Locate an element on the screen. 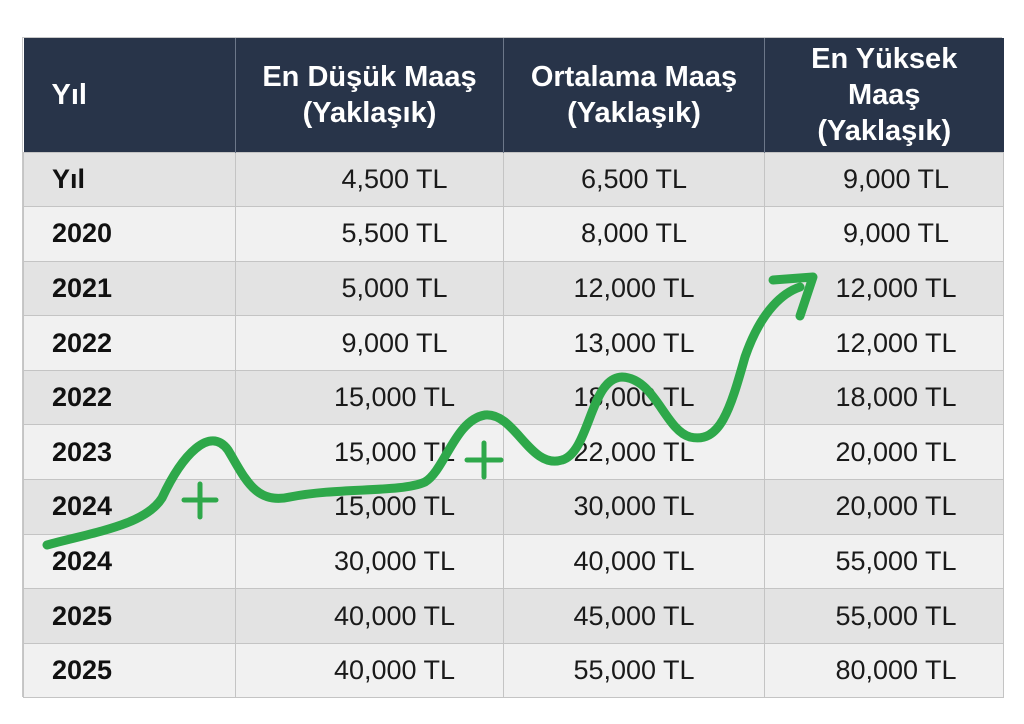 The image size is (1024, 724). avg-salary-cell: 12,000 TL is located at coordinates (634, 288).